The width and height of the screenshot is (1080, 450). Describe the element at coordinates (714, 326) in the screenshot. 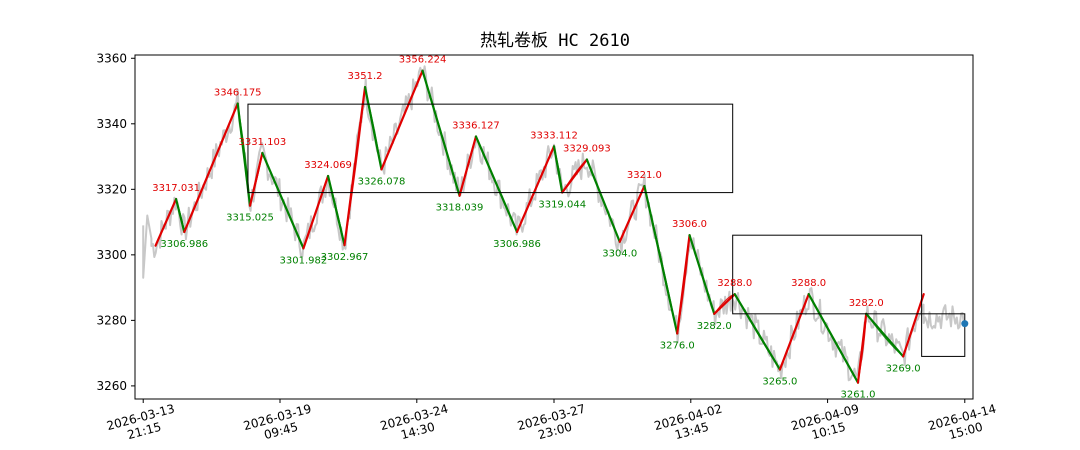

I see `pivot-low-label: 3282.0` at that location.